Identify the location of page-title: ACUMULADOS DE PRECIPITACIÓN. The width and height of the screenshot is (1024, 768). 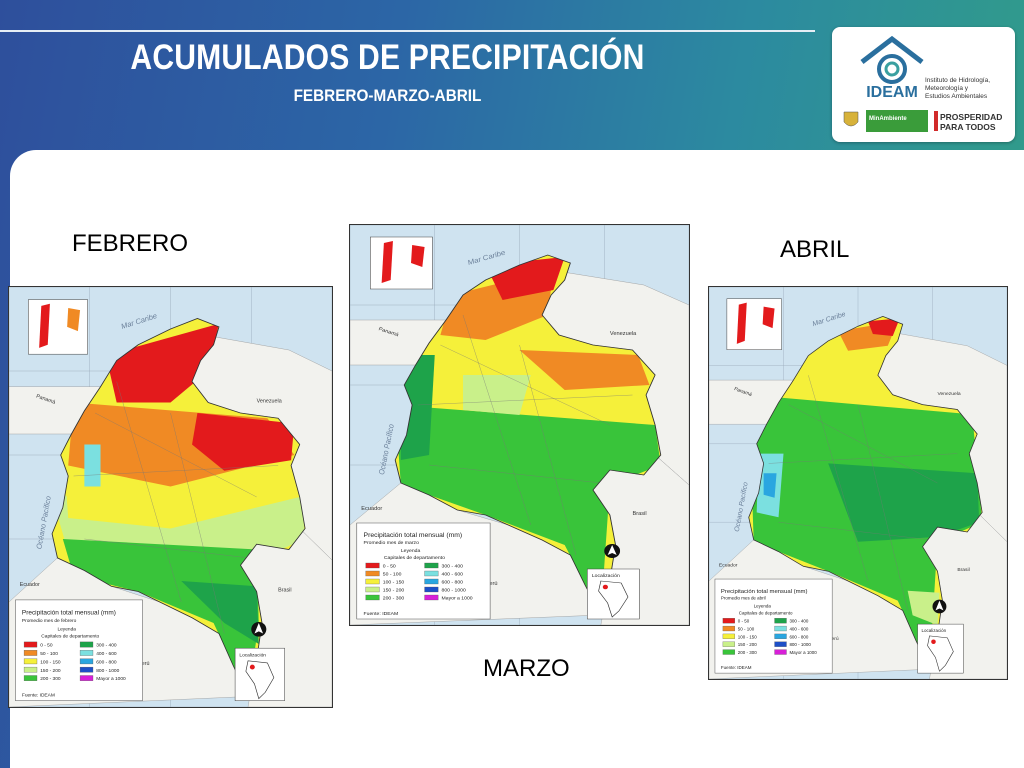
(387, 57).